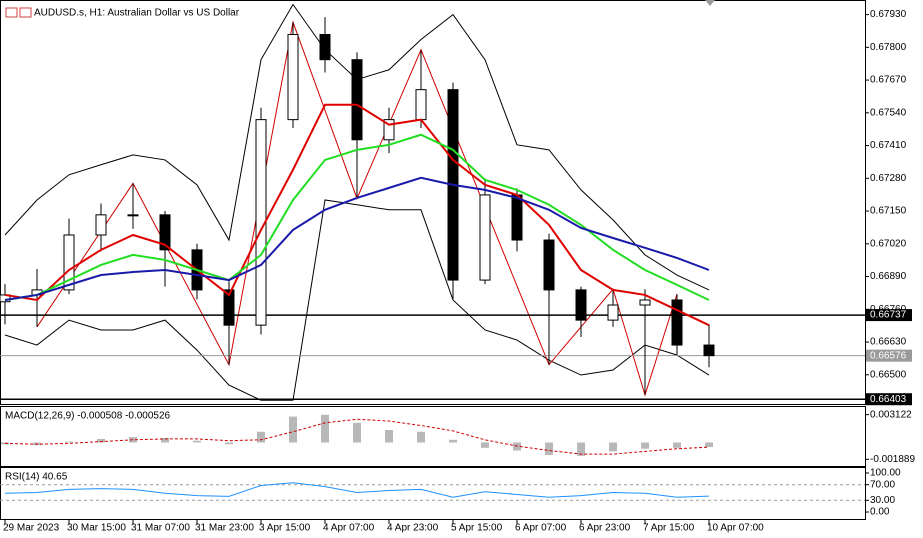  What do you see at coordinates (880, 512) in the screenshot?
I see `y-tick-label: 0.00` at bounding box center [880, 512].